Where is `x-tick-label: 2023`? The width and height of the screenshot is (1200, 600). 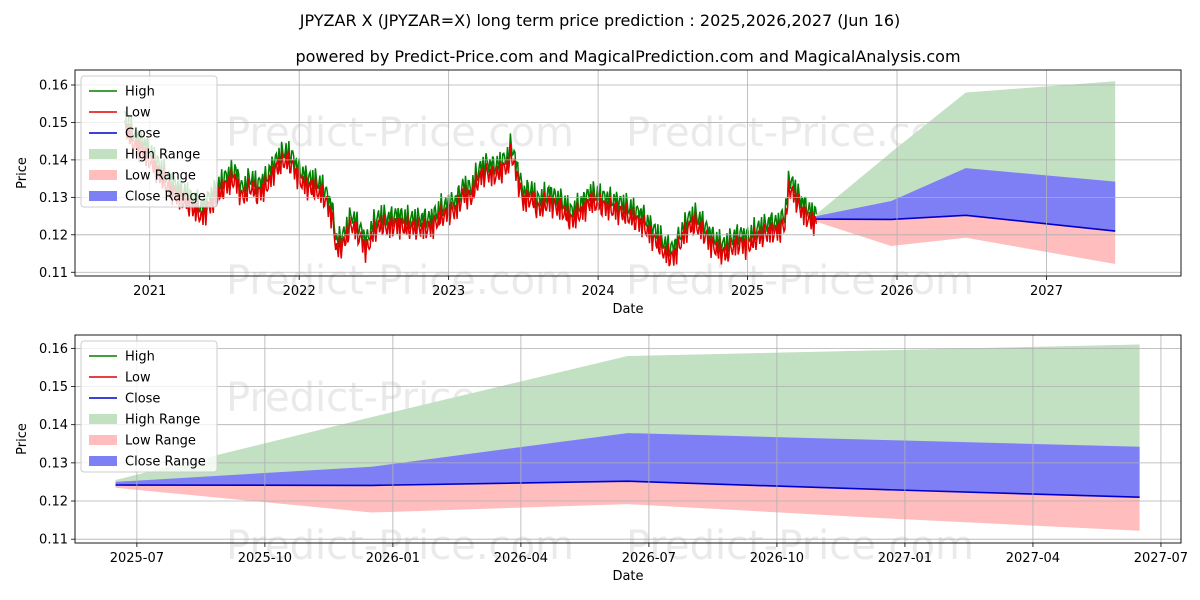 x-tick-label: 2023 is located at coordinates (448, 291).